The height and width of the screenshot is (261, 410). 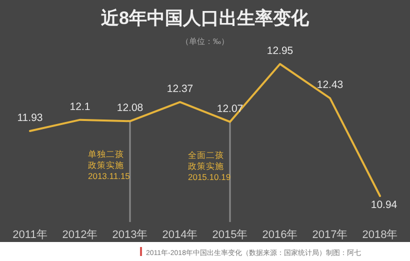 What do you see at coordinates (330, 235) in the screenshot?
I see `x-tick: 2017年` at bounding box center [330, 235].